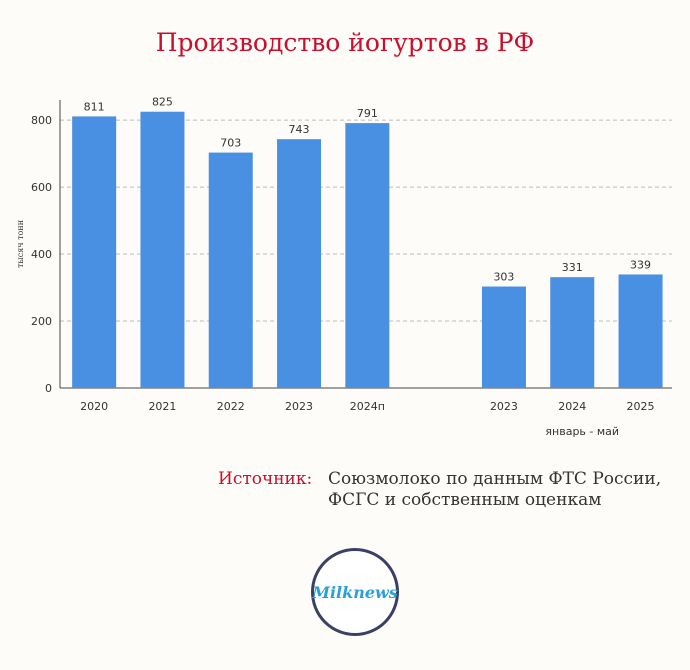 The height and width of the screenshot is (670, 690). Describe the element at coordinates (230, 143) in the screenshot. I see `data-label: 703` at that location.